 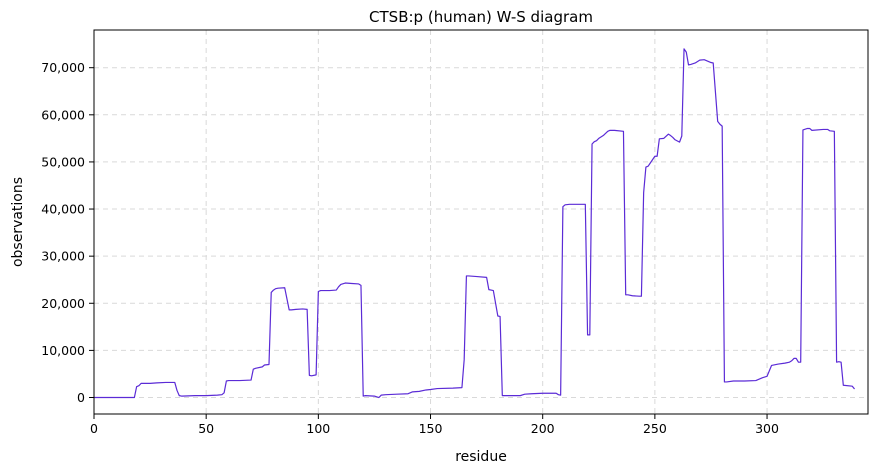 I want to click on y-tick-label: 0, so click(x=81, y=397).